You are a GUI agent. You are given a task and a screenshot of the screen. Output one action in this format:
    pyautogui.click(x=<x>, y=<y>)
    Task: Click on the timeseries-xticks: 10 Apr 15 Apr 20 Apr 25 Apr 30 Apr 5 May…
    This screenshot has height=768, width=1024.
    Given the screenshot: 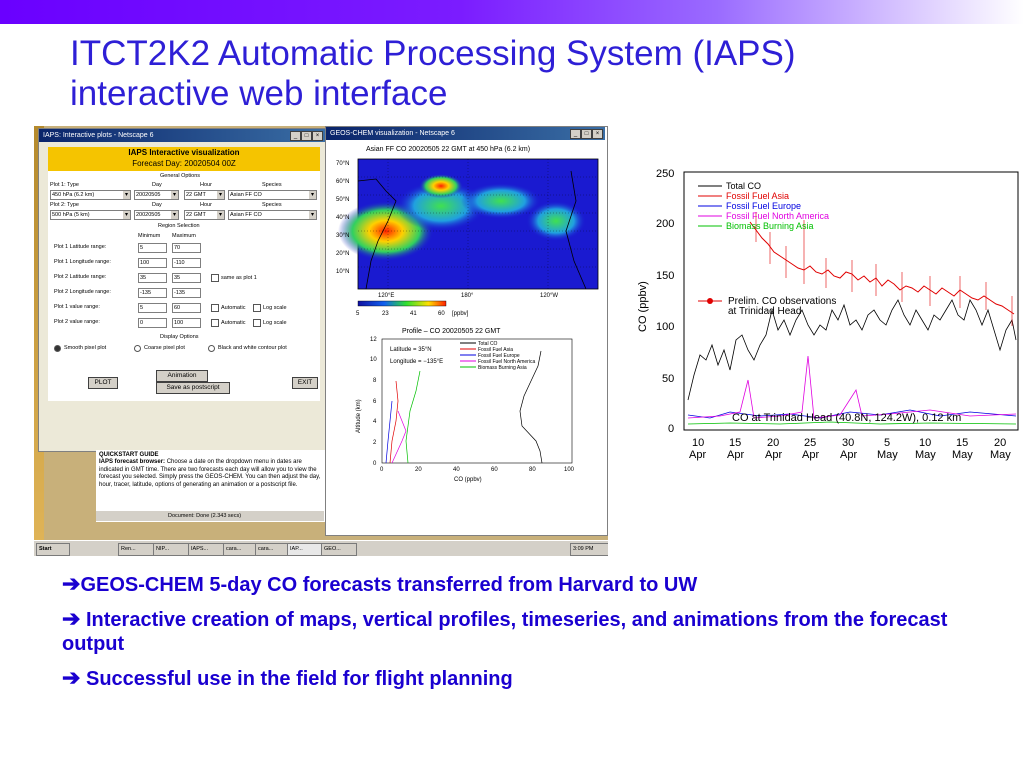 What is the action you would take?
    pyautogui.click(x=850, y=449)
    